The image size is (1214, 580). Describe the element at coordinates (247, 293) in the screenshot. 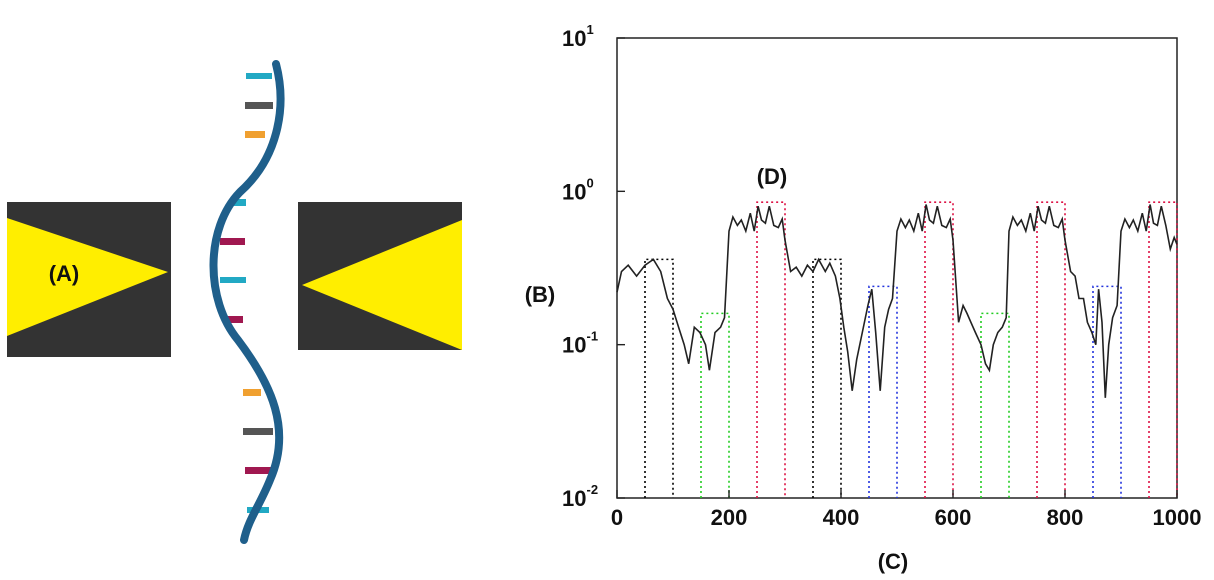

I see `dna-bases` at that location.